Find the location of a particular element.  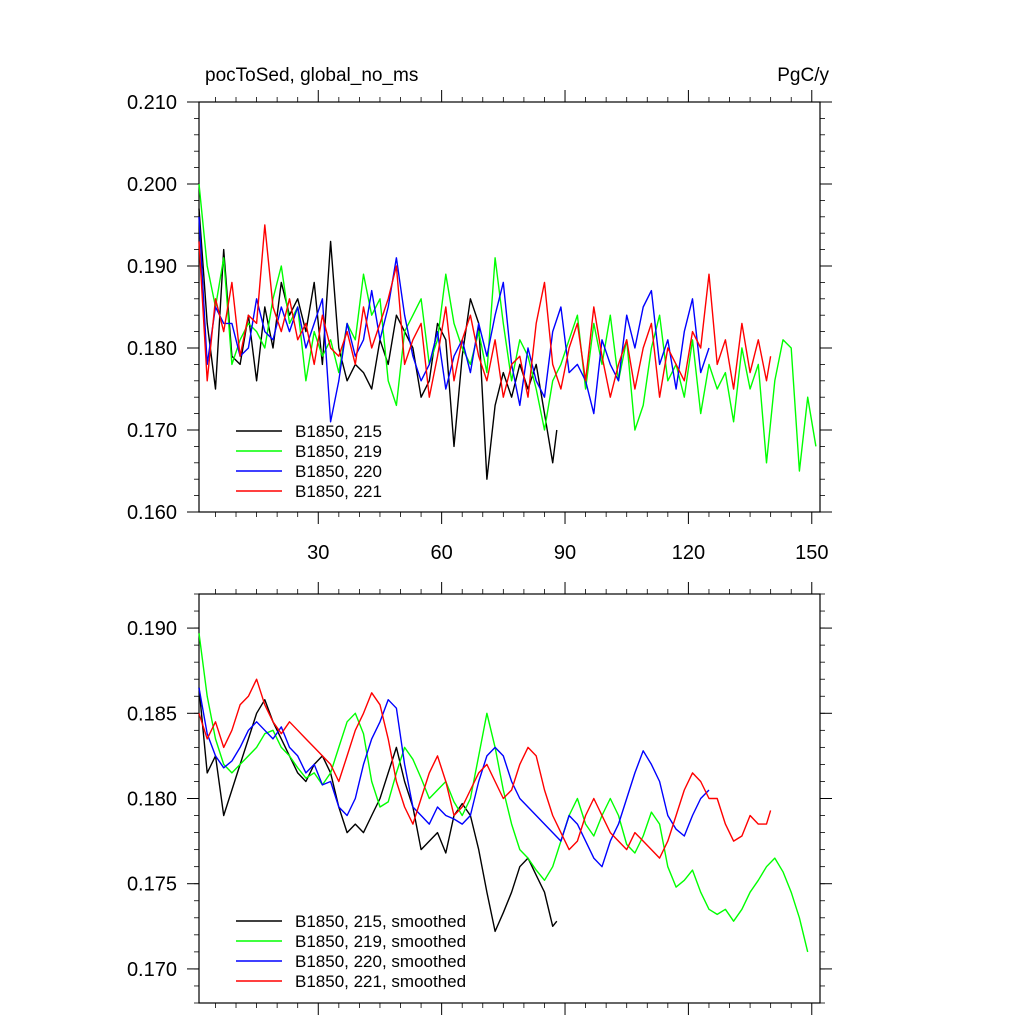

units-label: PgC/y is located at coordinates (803, 75).